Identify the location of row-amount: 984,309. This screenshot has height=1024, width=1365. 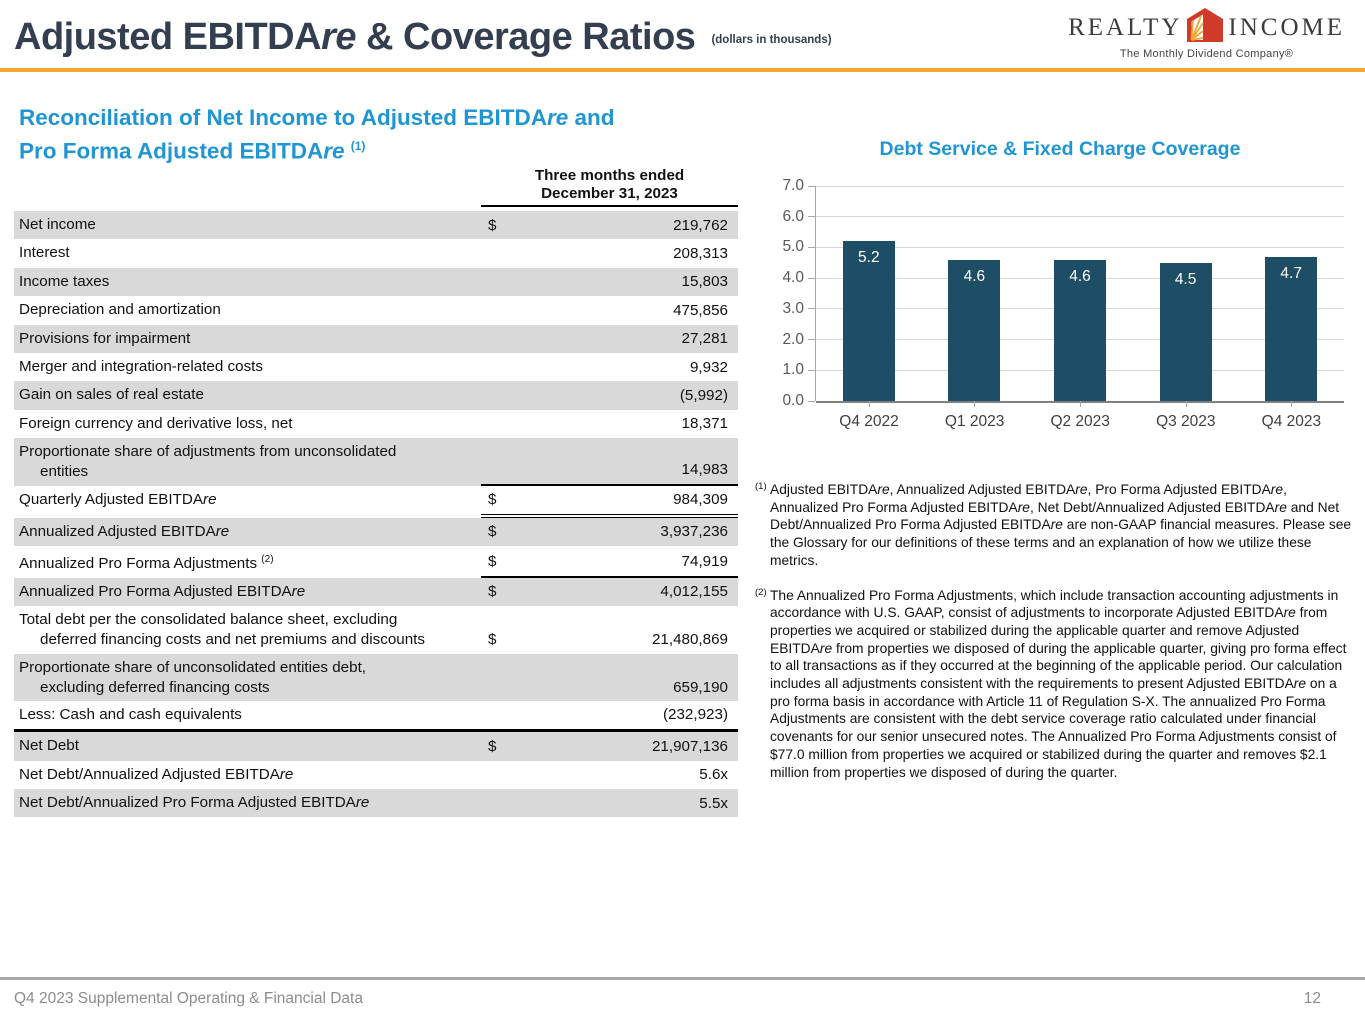
(700, 499).